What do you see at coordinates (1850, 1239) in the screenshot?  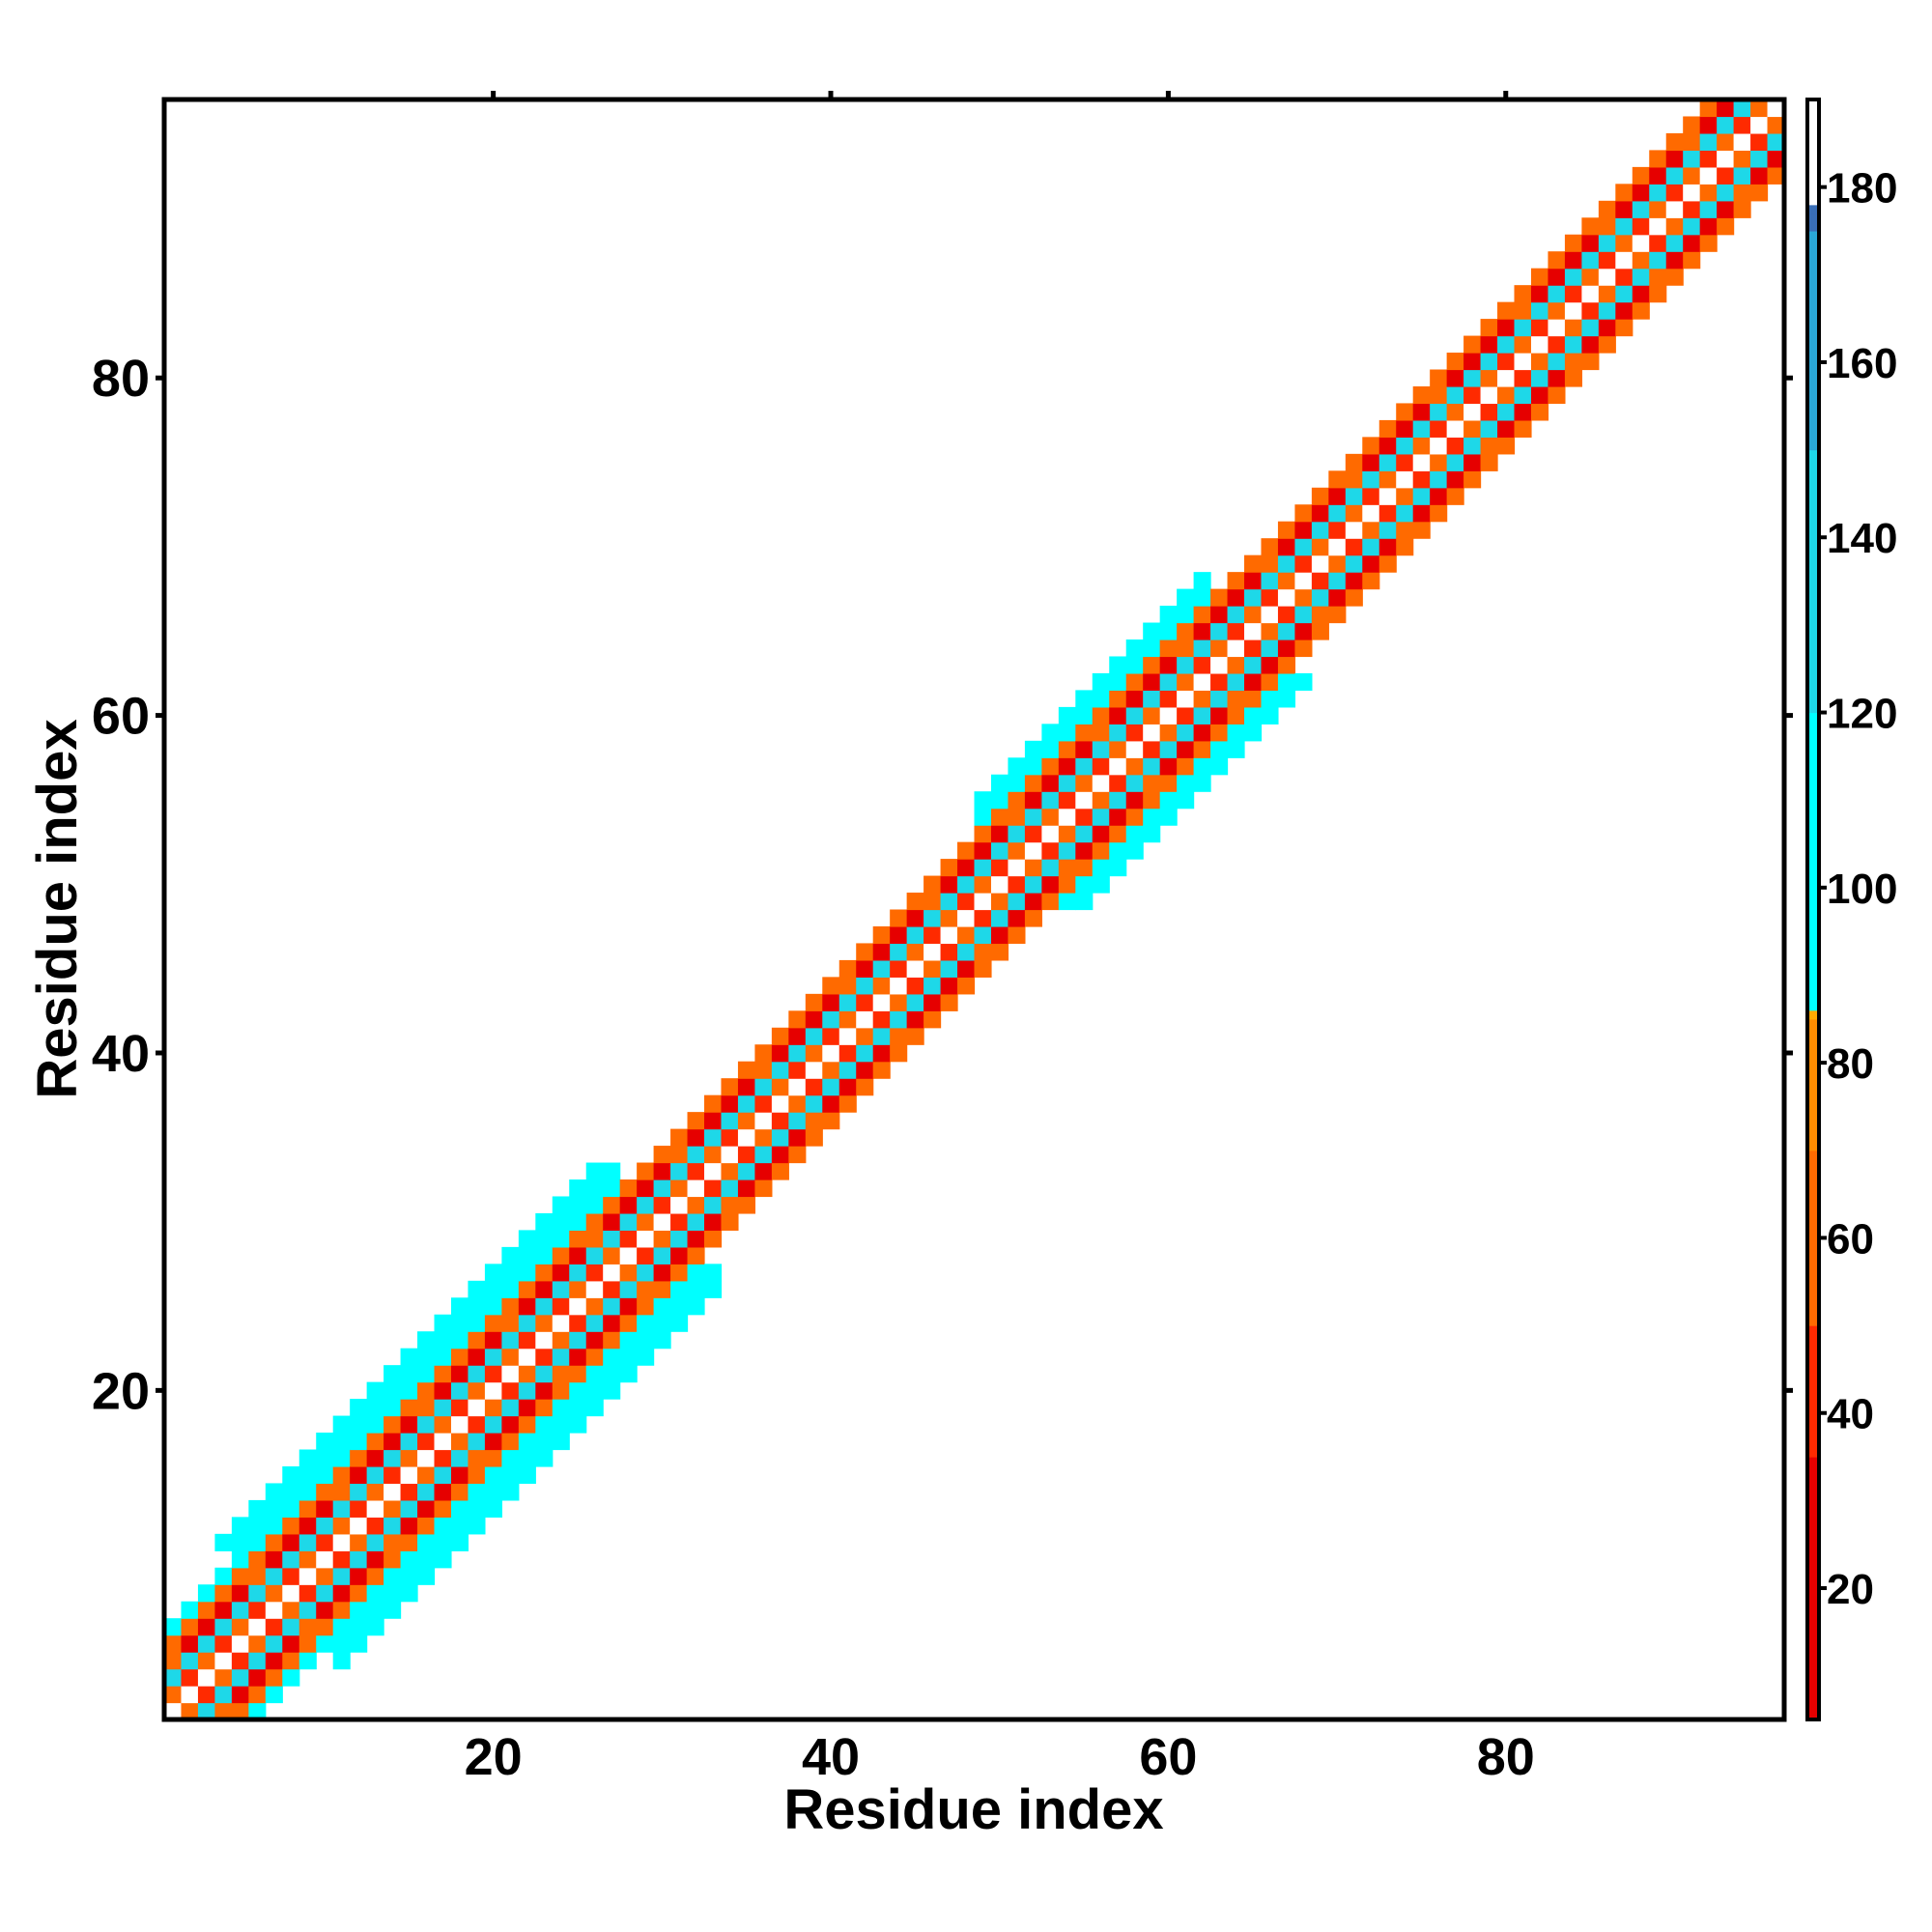 I see `colorbar-tick-label: 60` at bounding box center [1850, 1239].